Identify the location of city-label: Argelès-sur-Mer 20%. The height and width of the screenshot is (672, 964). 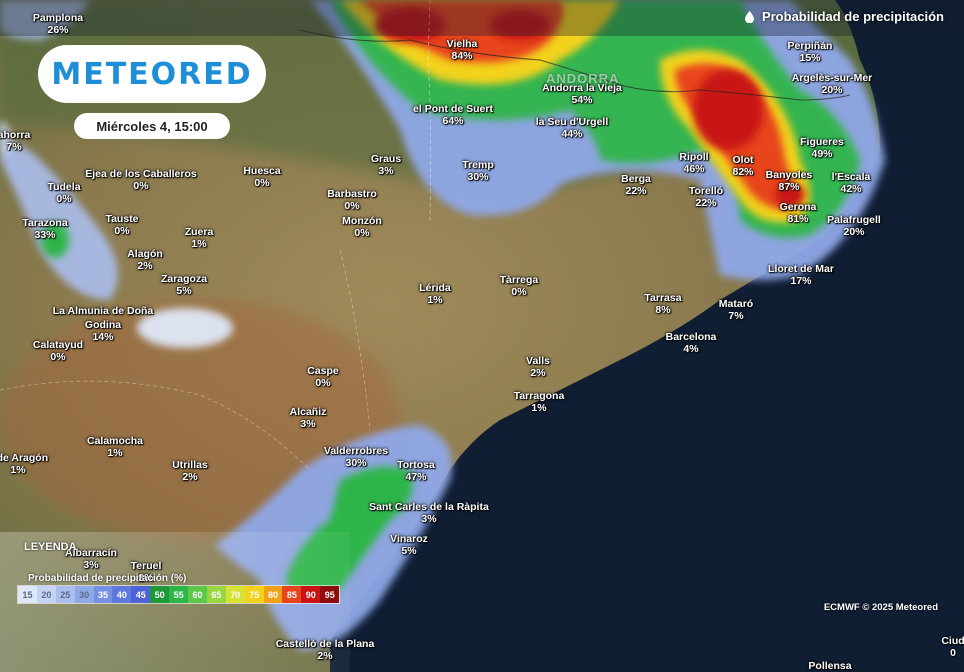
(832, 84).